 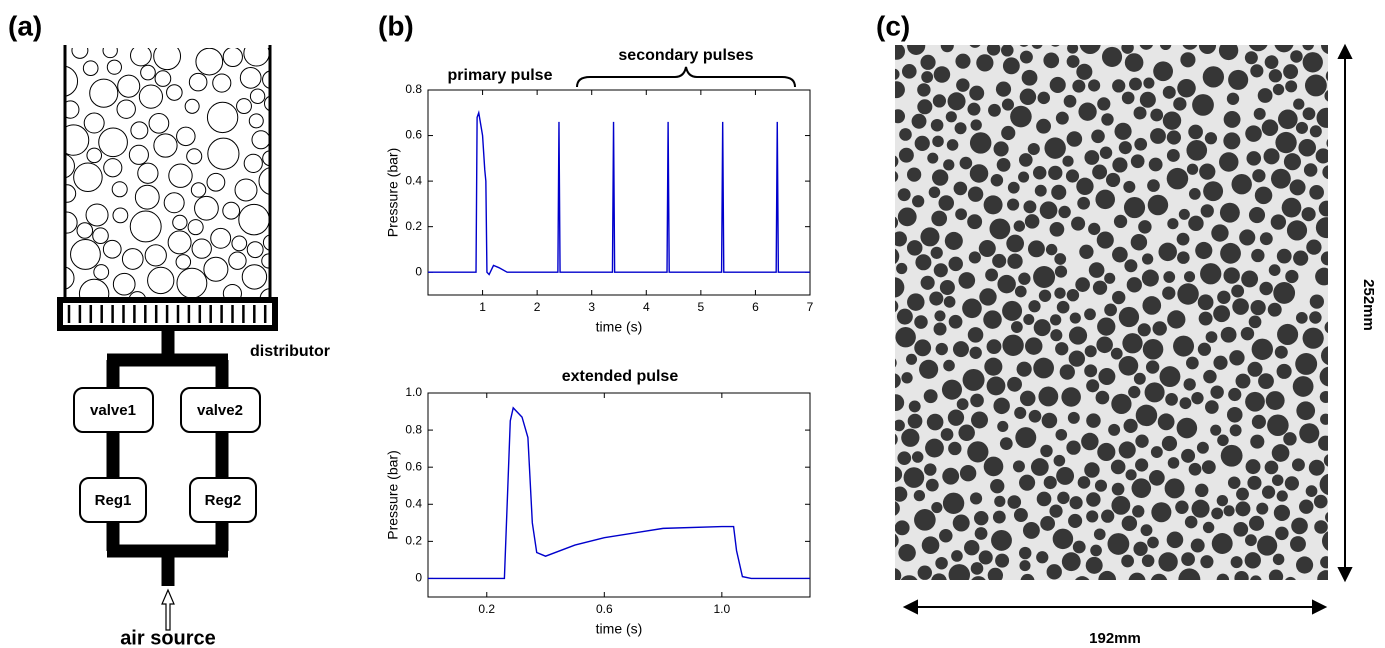 I want to click on valve-label: valve2, so click(x=220, y=410).